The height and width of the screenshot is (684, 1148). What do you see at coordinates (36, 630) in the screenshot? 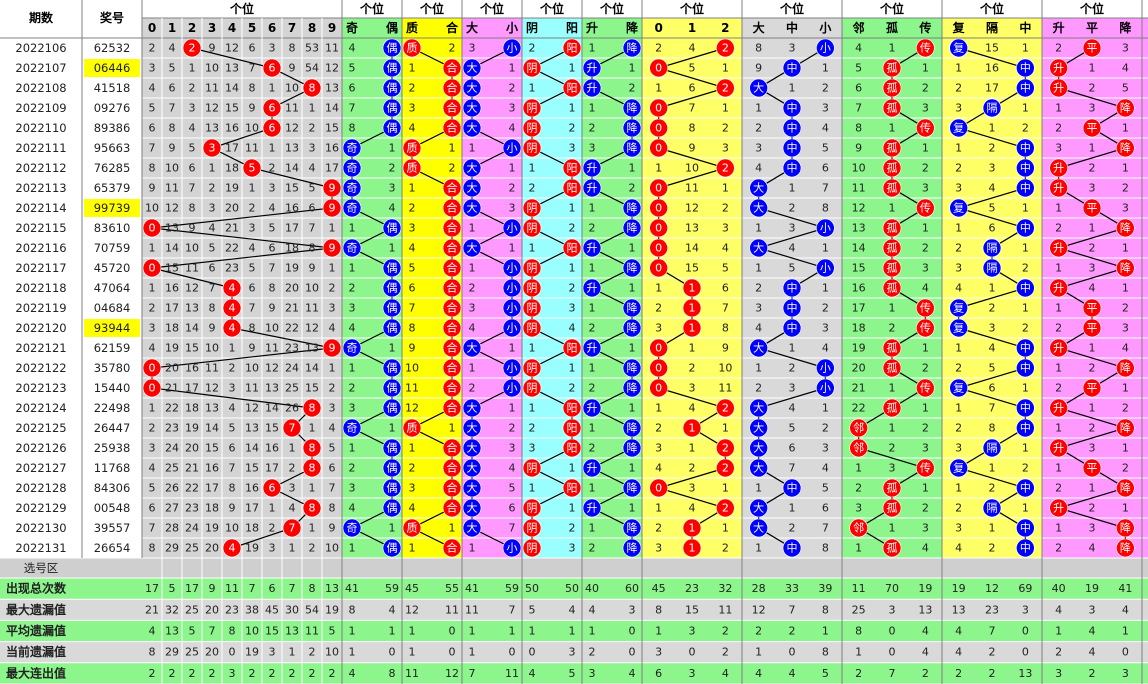
I see `stat-label: 平均遗漏值` at bounding box center [36, 630].